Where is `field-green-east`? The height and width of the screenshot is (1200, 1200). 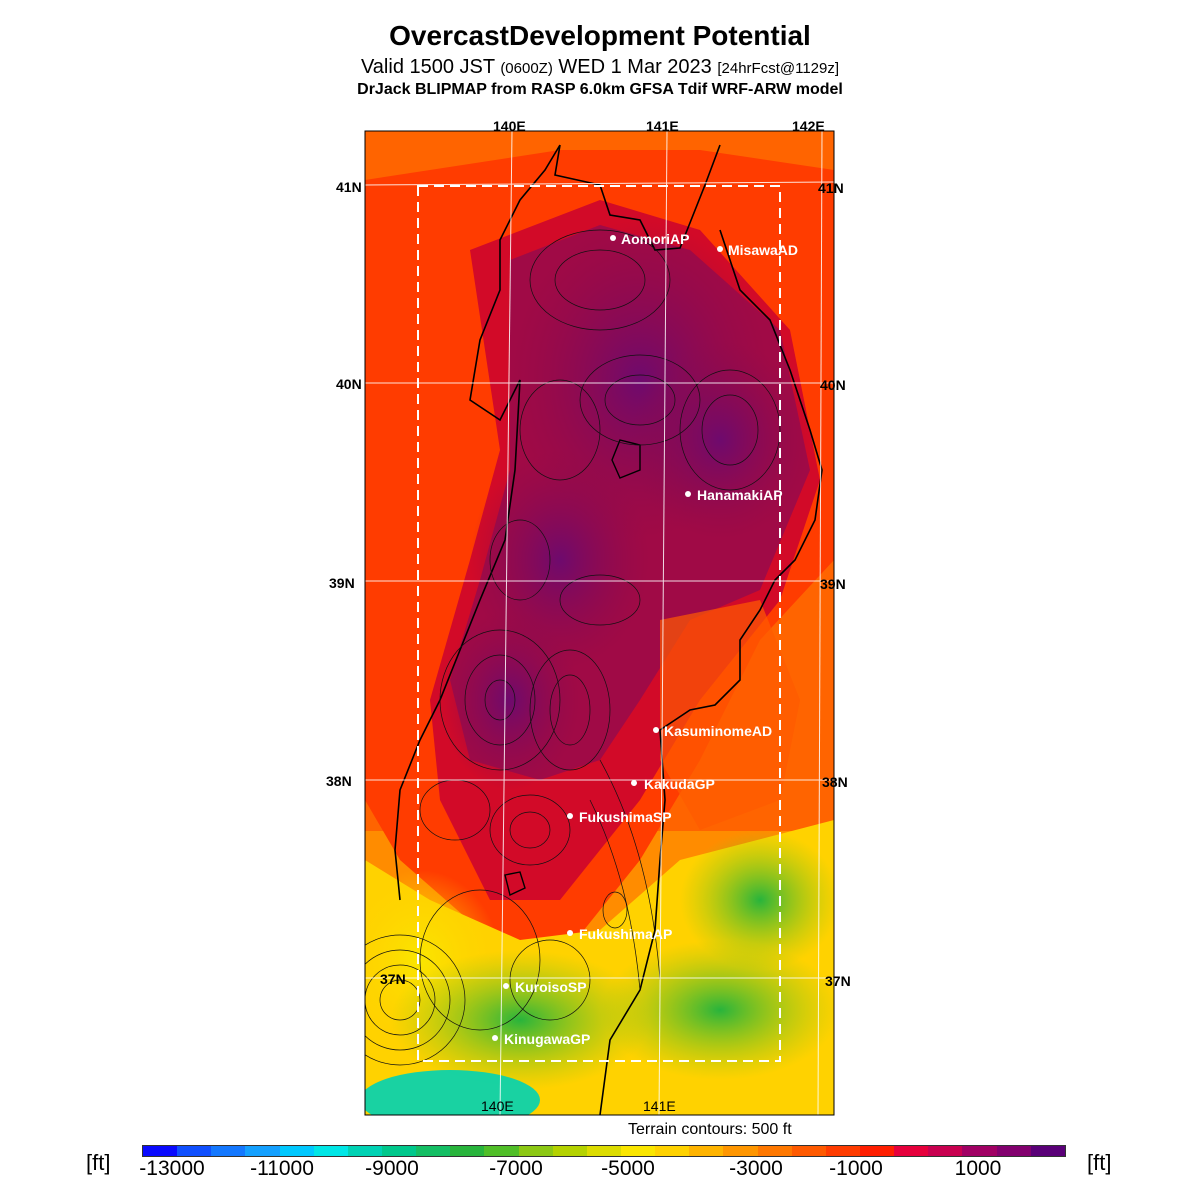 field-green-east is located at coordinates (757, 900).